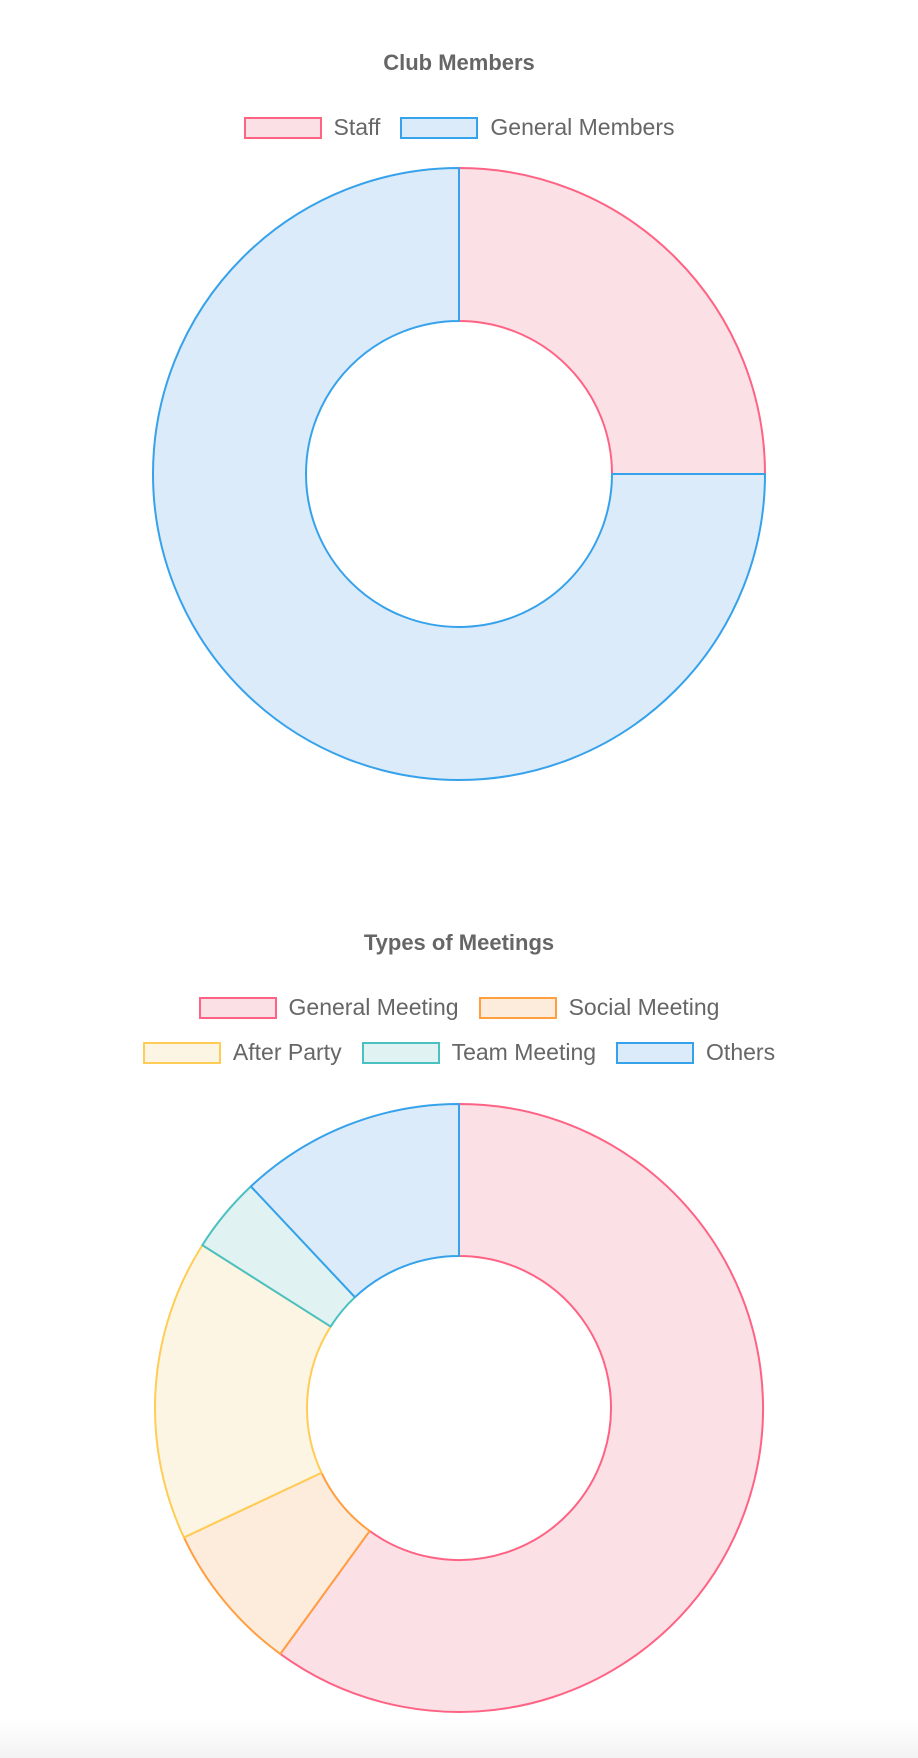 The width and height of the screenshot is (918, 1758). What do you see at coordinates (459, 1738) in the screenshot?
I see `page-footer-shade` at bounding box center [459, 1738].